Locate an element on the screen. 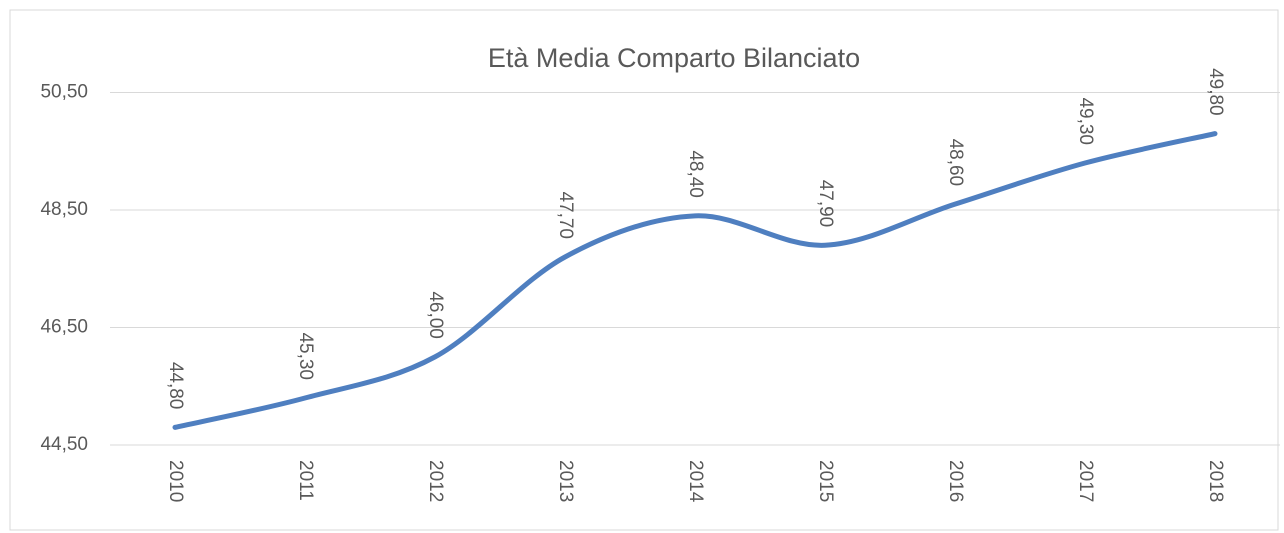 This screenshot has height=533, width=1284. y-tick-label: 44,50 is located at coordinates (64, 444).